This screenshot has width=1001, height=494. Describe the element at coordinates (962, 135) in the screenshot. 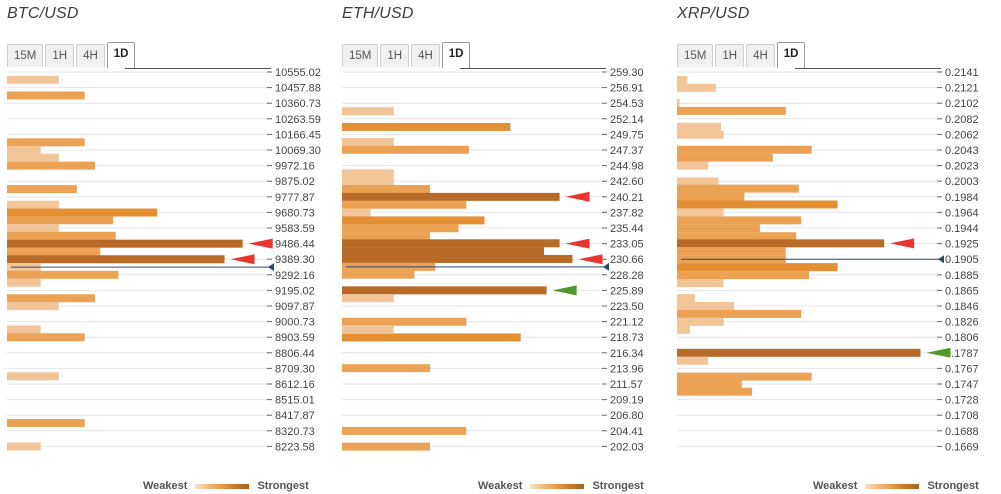

I see `price-tick-label: 0.2062` at that location.